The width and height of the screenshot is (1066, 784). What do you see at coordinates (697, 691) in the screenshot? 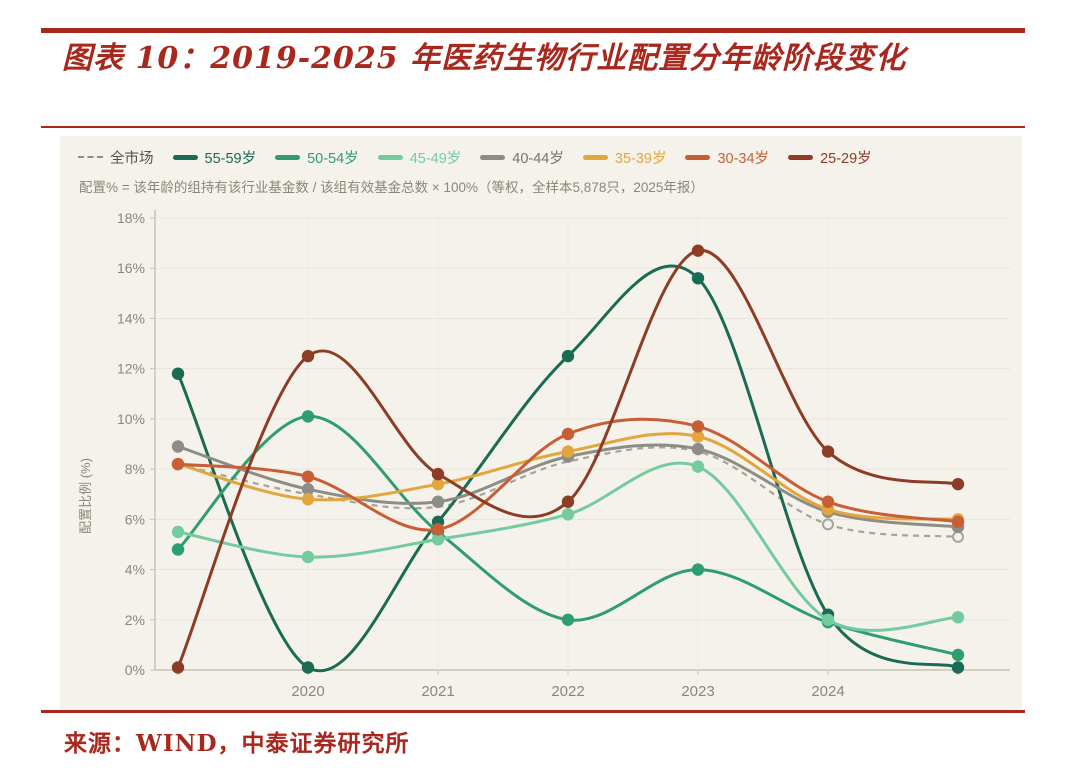
I see `x-tick-label: 2023` at bounding box center [697, 691].